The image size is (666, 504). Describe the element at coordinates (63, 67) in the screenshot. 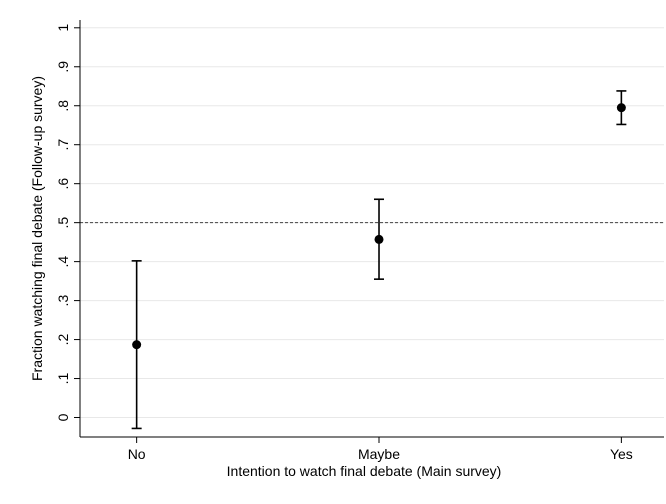

I see `y-tick-label: .9` at that location.